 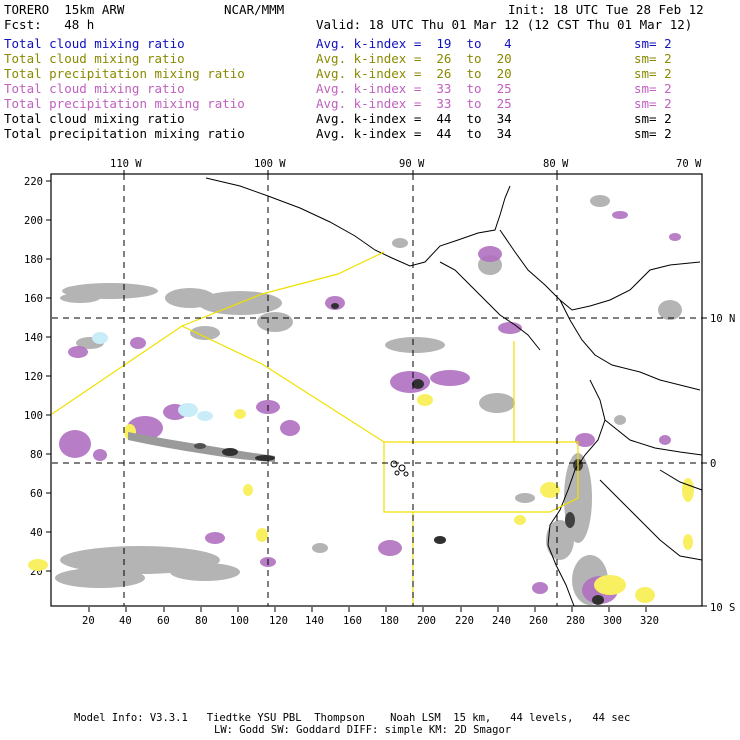 What do you see at coordinates (239, 621) in the screenshot?
I see `grid-x-100: 100` at bounding box center [239, 621].